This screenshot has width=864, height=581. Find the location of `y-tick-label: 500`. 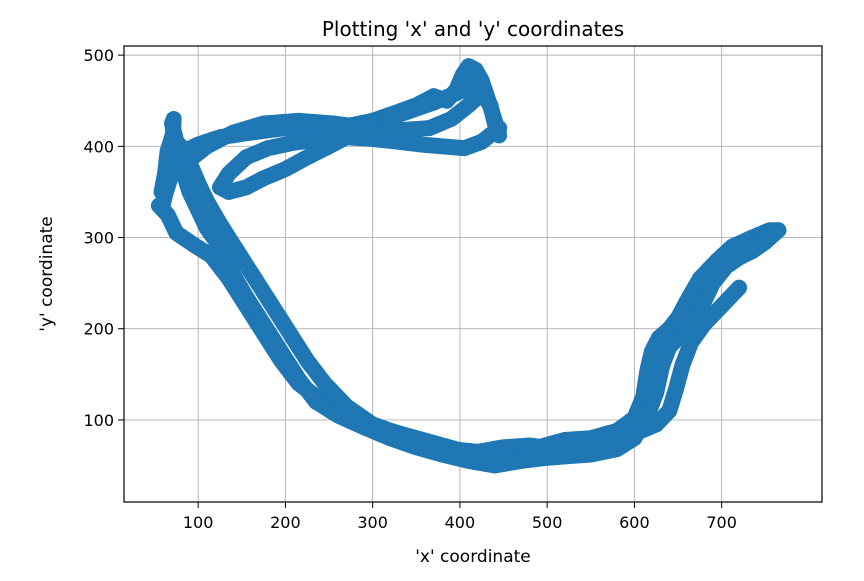

y-tick-label: 500 is located at coordinates (98, 55).